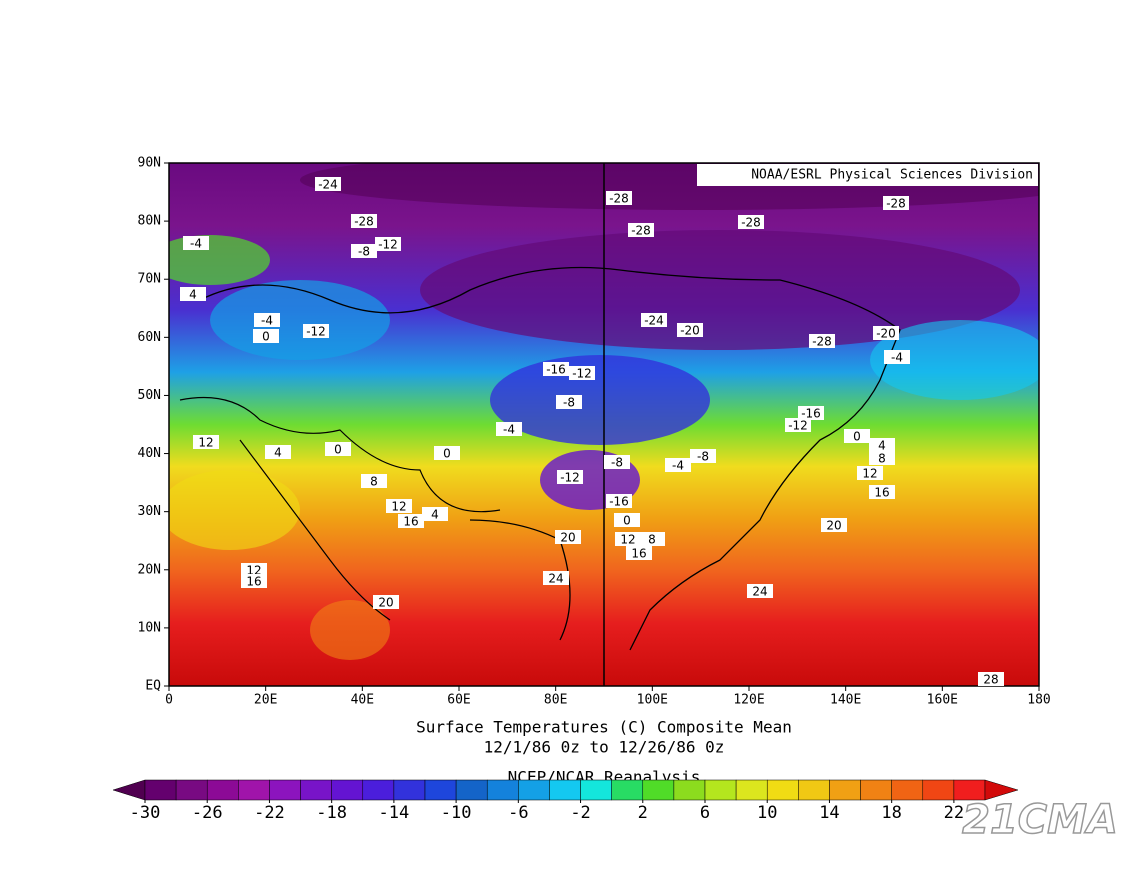  Describe the element at coordinates (331, 813) in the screenshot. I see `colorbar-label: -18` at that location.